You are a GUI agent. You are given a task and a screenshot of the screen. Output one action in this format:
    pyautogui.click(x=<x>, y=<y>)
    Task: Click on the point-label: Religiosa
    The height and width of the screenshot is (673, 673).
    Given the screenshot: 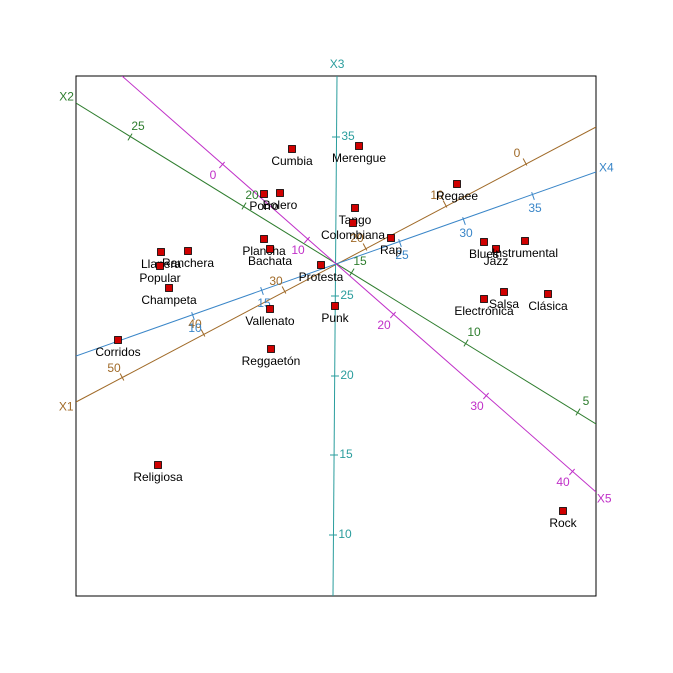 What is the action you would take?
    pyautogui.click(x=158, y=477)
    